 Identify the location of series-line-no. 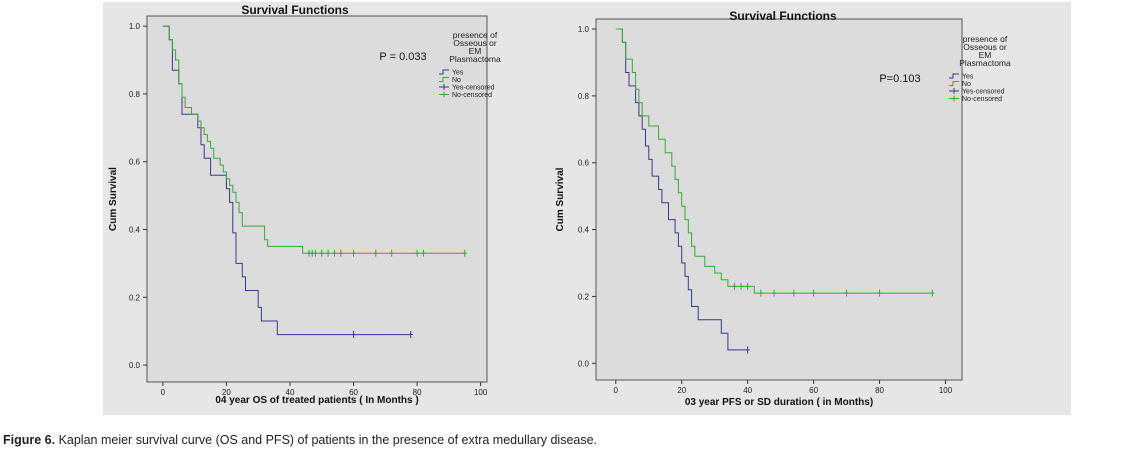
(313, 139).